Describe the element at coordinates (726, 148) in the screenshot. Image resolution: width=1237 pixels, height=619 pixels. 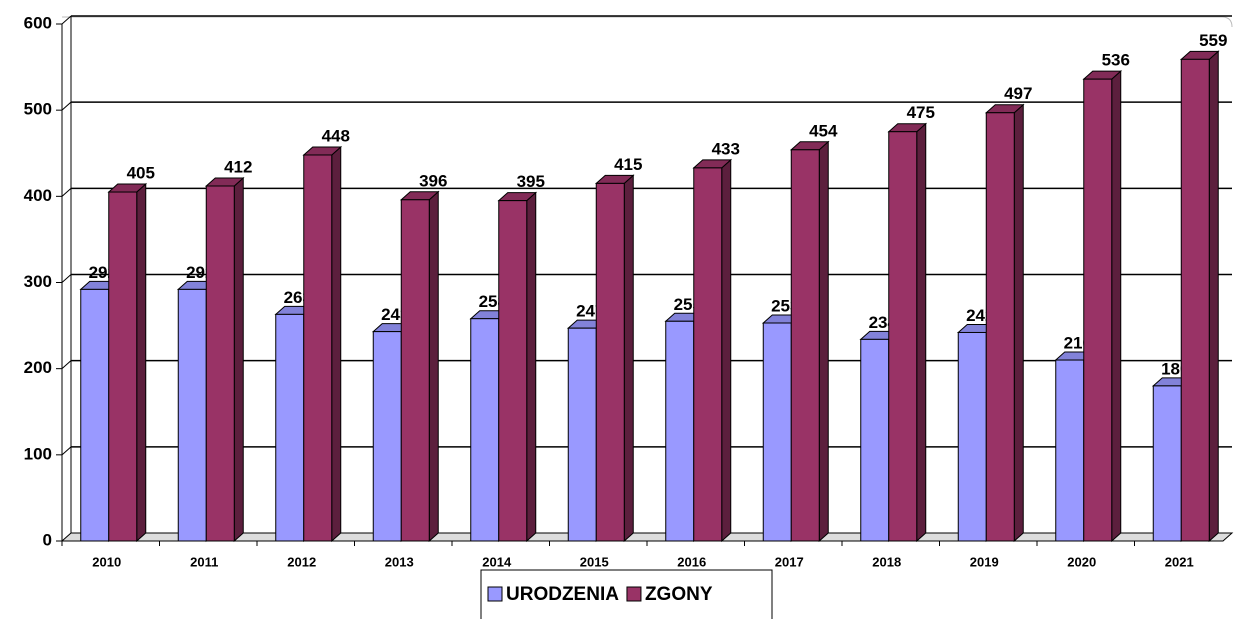
I see `data-label: 433` at that location.